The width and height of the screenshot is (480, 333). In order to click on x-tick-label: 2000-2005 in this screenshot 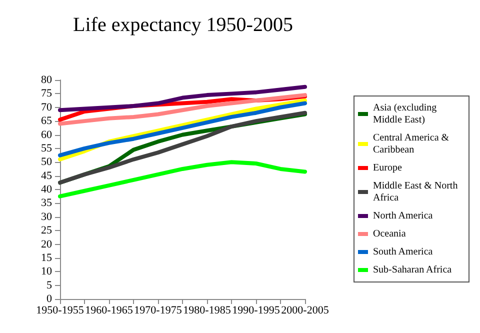, I will do `click(305, 310)`.